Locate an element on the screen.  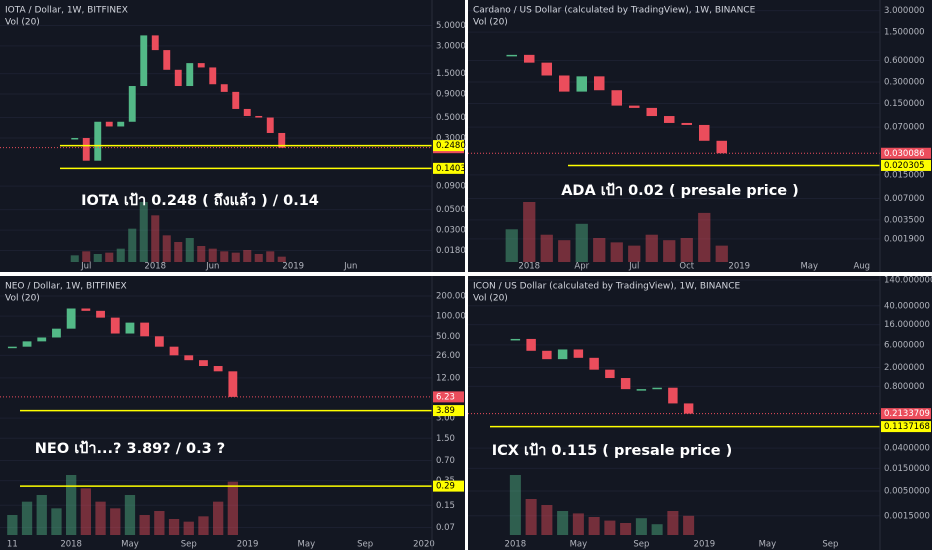
y-tick-label: 1.5000 is located at coordinates (451, 74).